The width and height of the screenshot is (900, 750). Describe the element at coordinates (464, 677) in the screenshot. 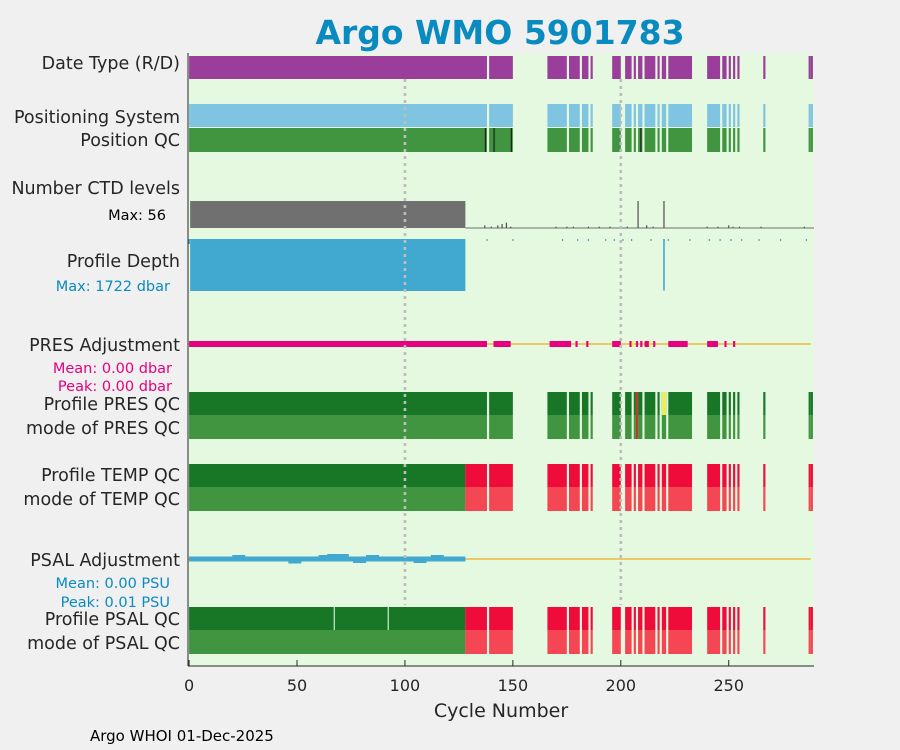

I see `x-ticks: 0 50 100 150 200 250` at that location.